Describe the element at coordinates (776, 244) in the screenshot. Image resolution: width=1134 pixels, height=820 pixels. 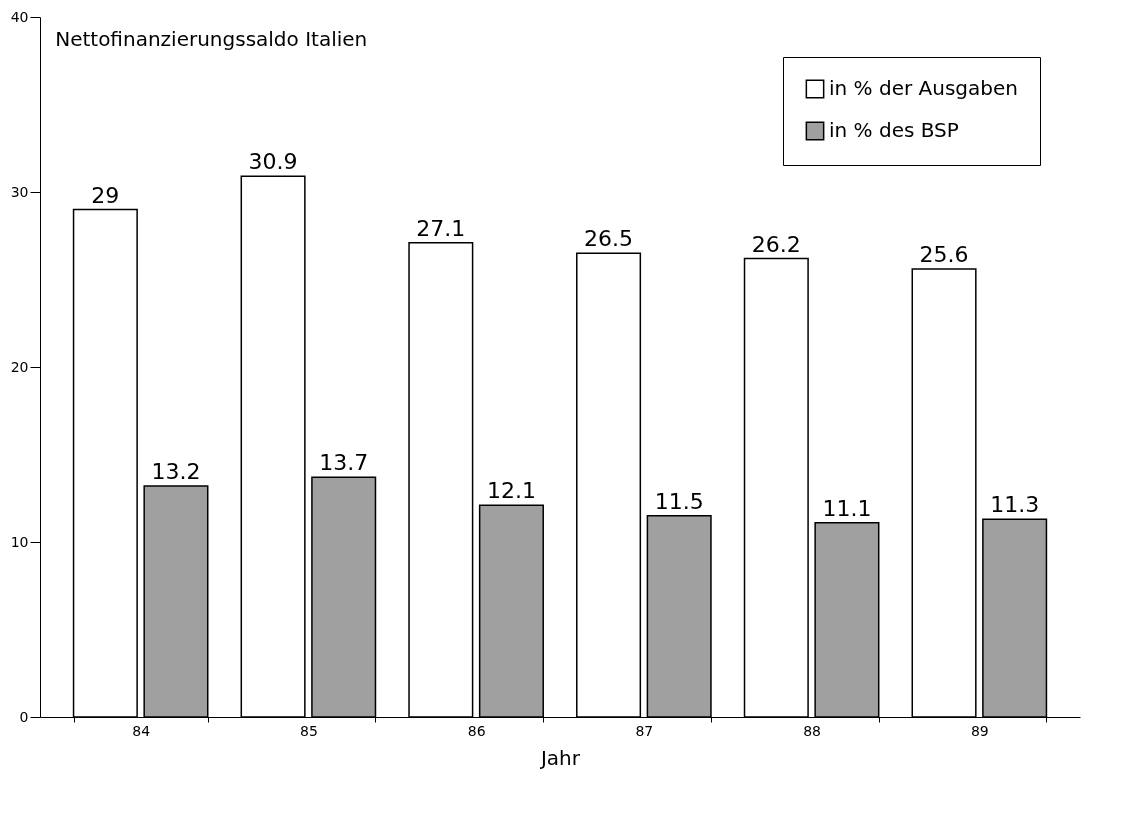
I see `data-label: 26.2` at that location.